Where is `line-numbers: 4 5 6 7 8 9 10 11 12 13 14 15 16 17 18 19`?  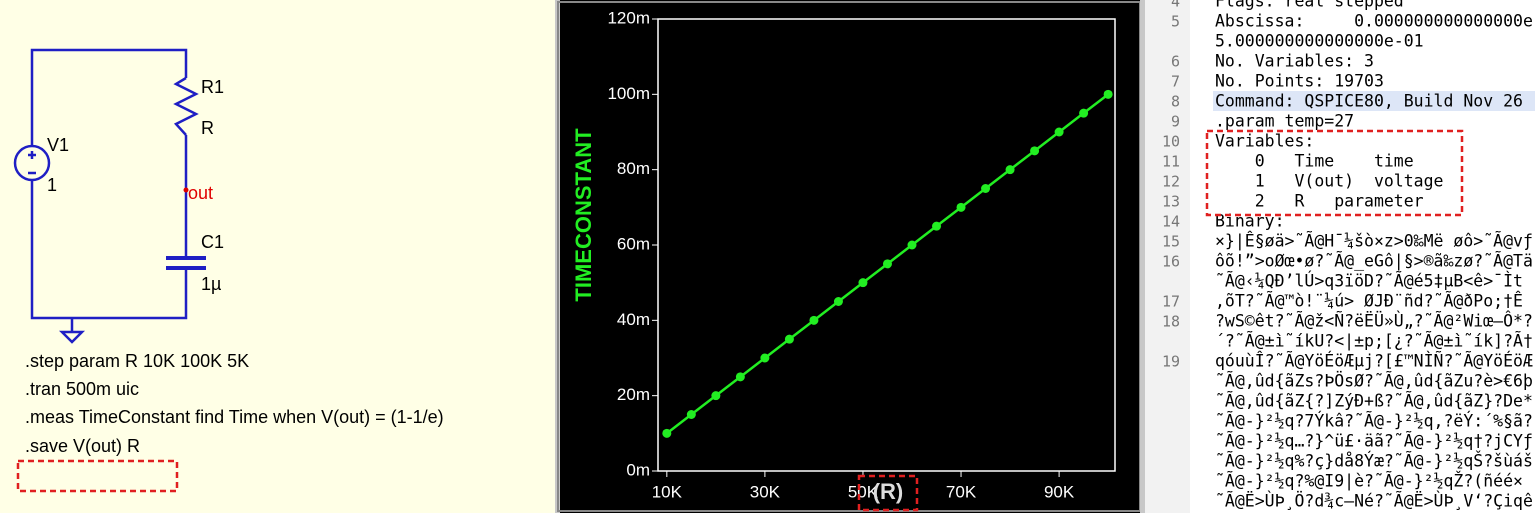 line-numbers: 4 5 6 7 8 9 10 11 12 13 14 15 16 17 18 19 is located at coordinates (1171, 185).